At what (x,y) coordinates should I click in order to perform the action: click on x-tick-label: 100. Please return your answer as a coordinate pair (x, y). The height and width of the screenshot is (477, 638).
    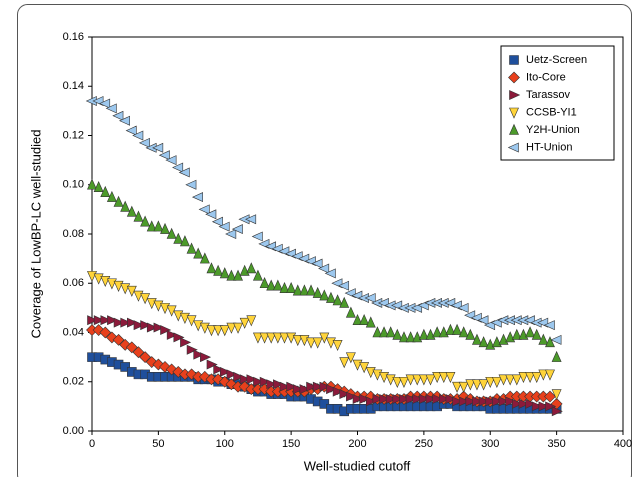
    Looking at the image, I should click on (225, 444).